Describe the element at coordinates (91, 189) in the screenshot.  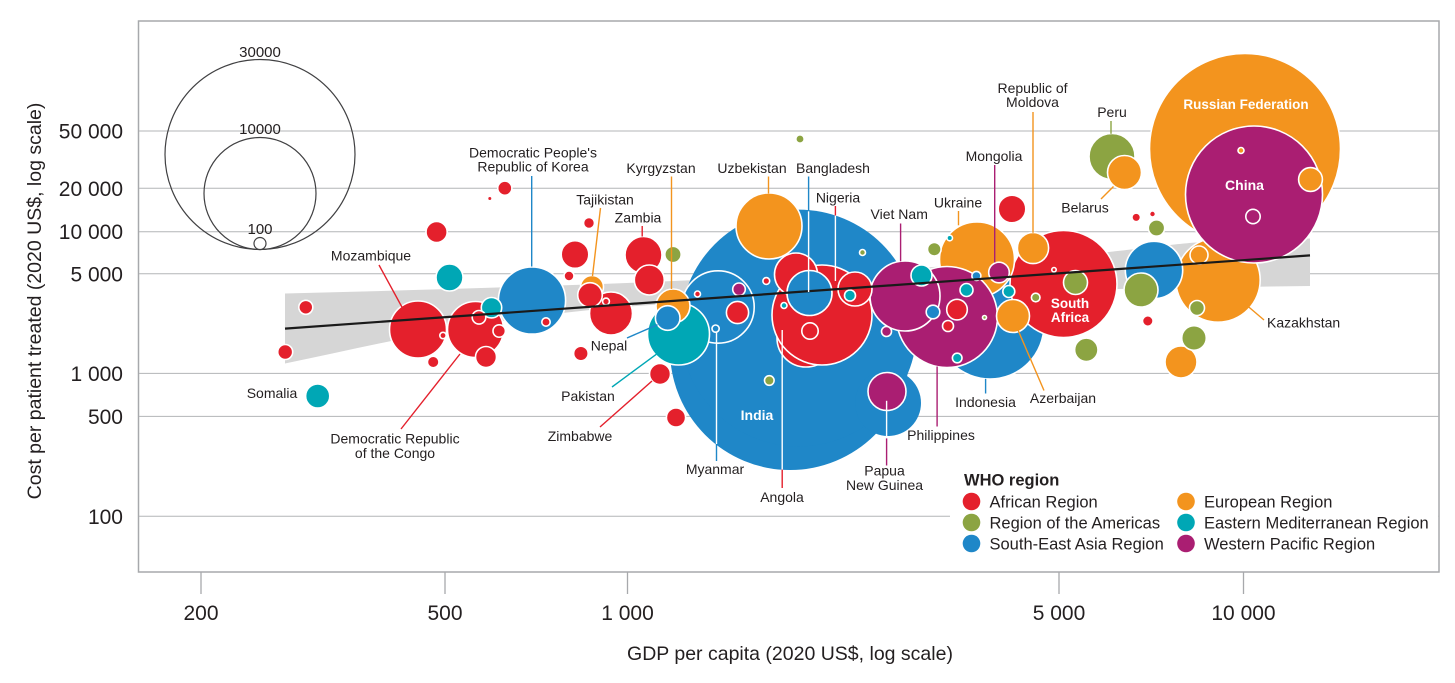
I see `svg-text: 20 000` at that location.